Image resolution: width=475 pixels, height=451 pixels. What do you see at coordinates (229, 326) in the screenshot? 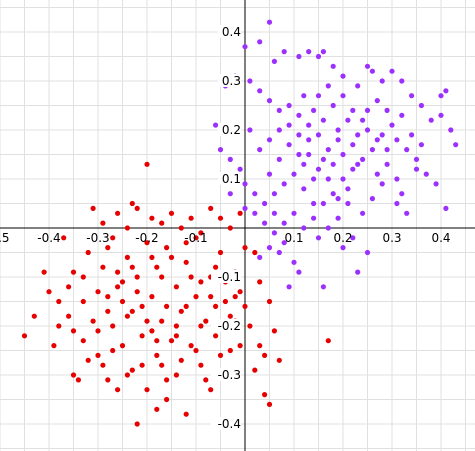
I see `y-tick-label: -0.2` at bounding box center [229, 326].